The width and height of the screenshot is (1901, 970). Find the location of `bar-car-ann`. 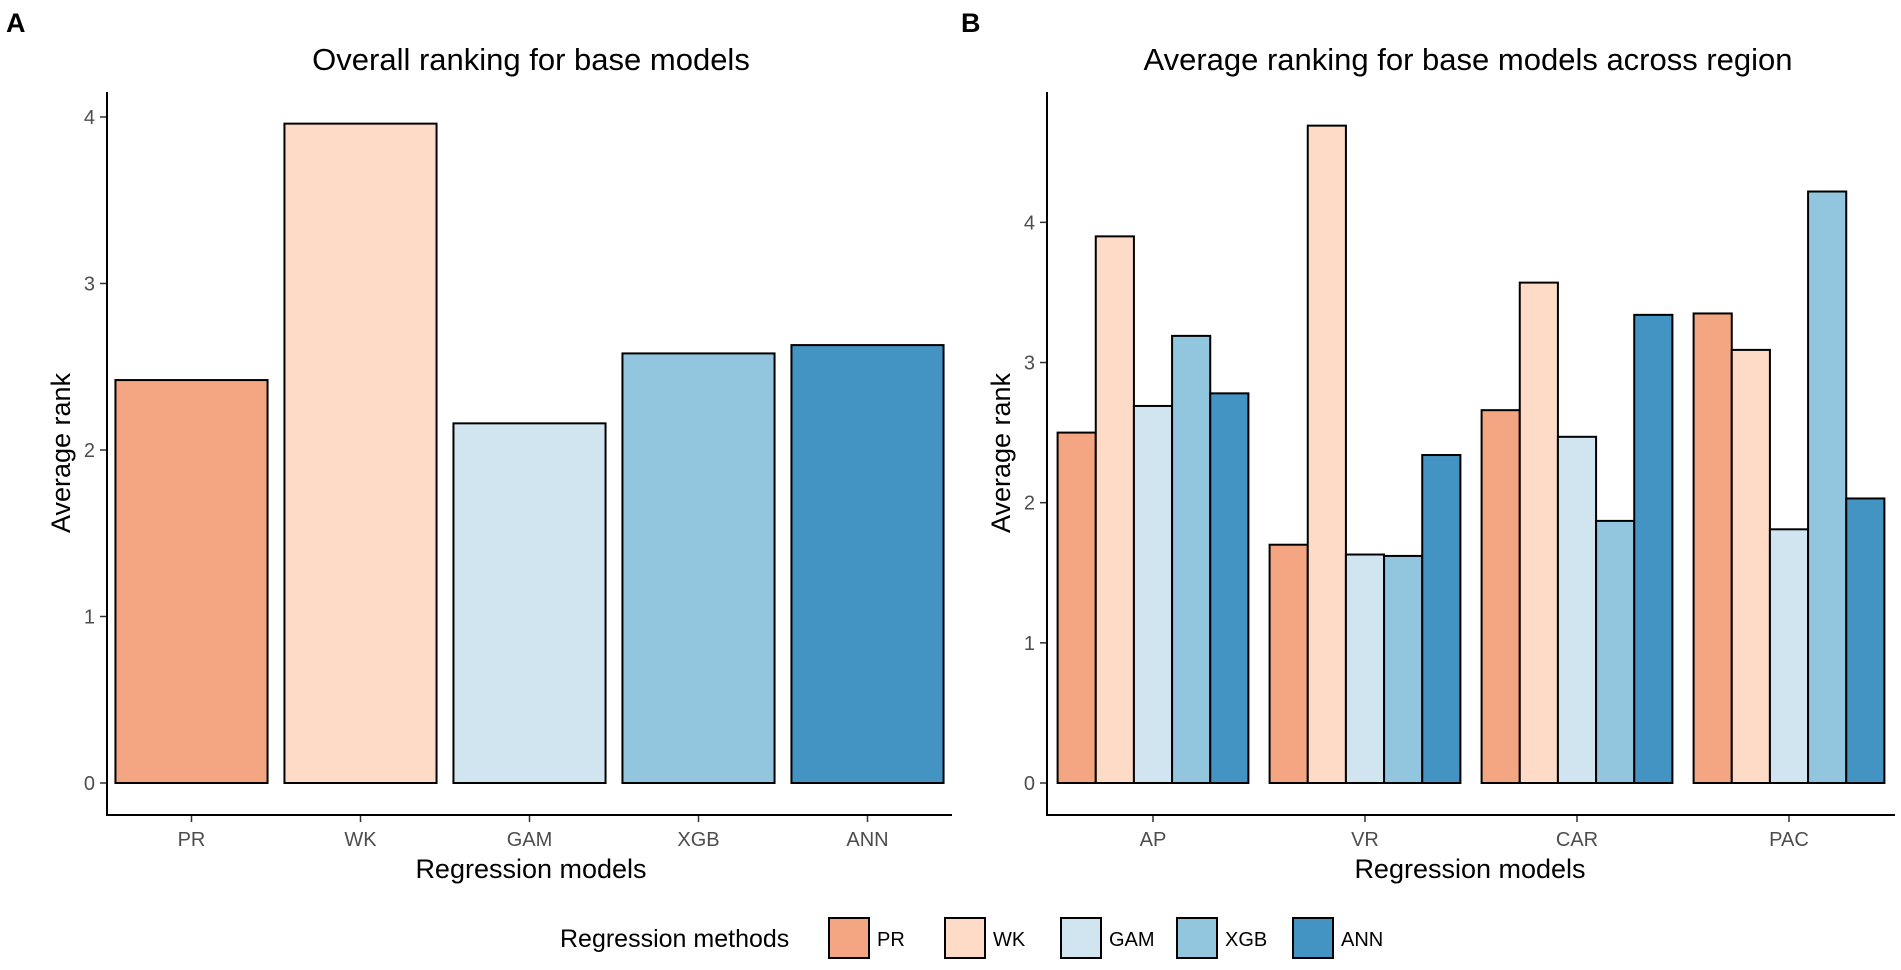

bar-car-ann is located at coordinates (1653, 548).